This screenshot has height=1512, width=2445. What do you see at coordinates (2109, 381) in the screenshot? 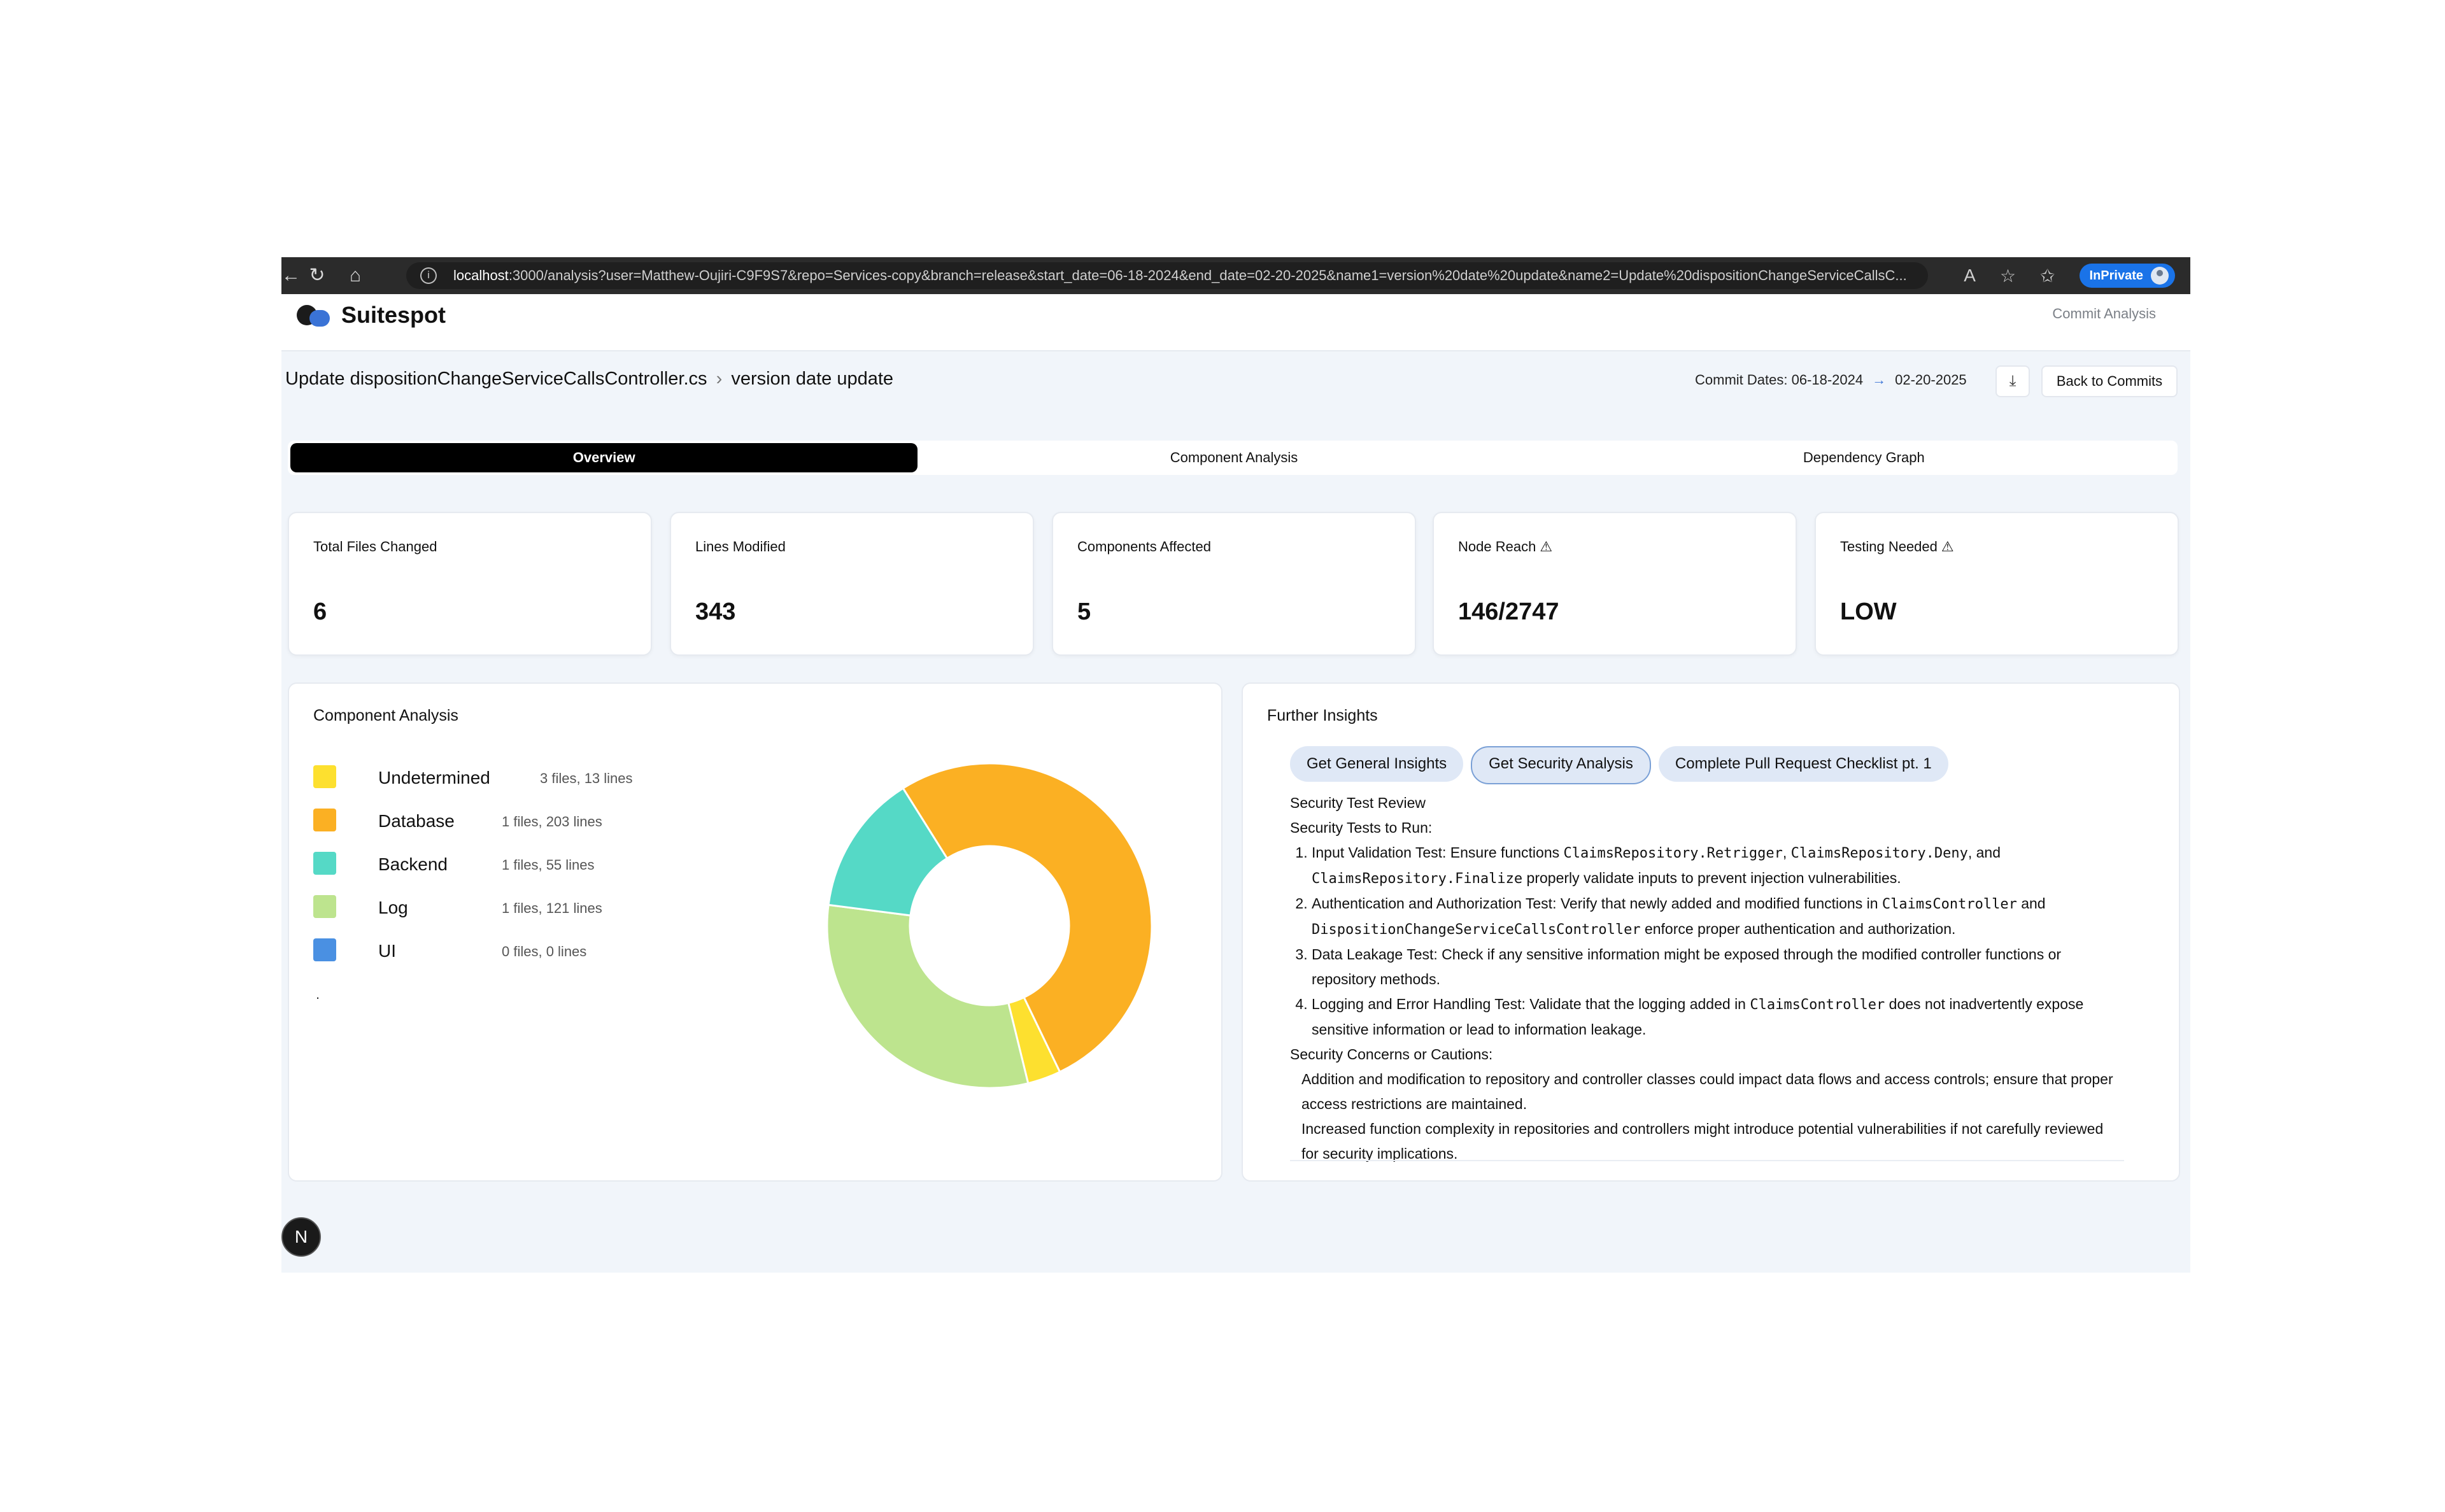
I see `back-to-commits-button: Back to Commits` at bounding box center [2109, 381].